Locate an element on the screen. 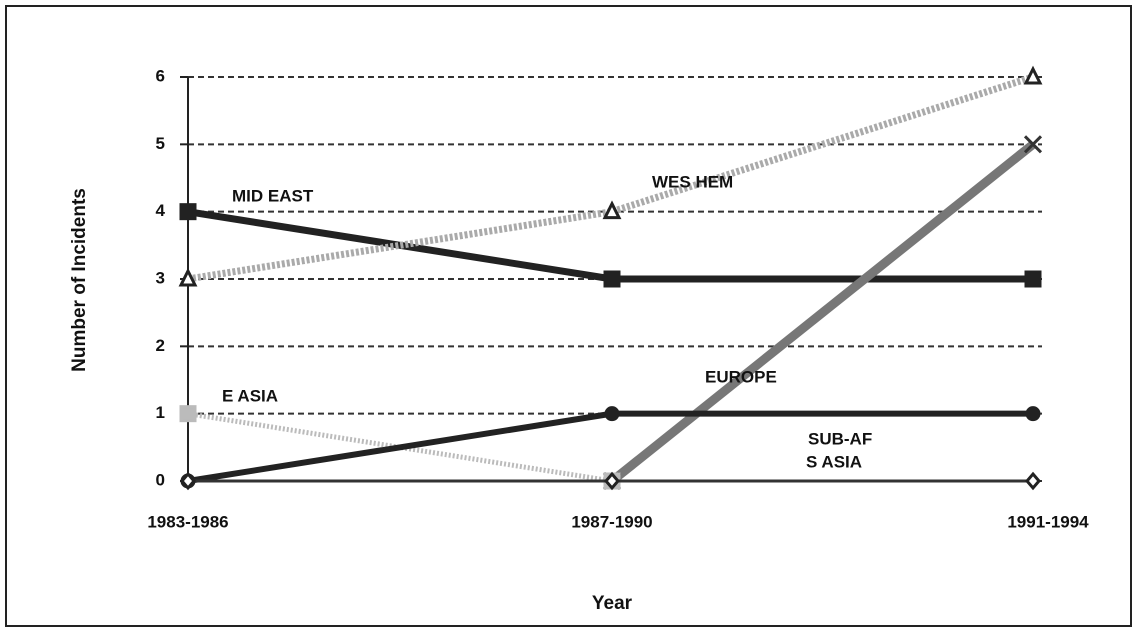  series-label: S ASIA is located at coordinates (834, 461).